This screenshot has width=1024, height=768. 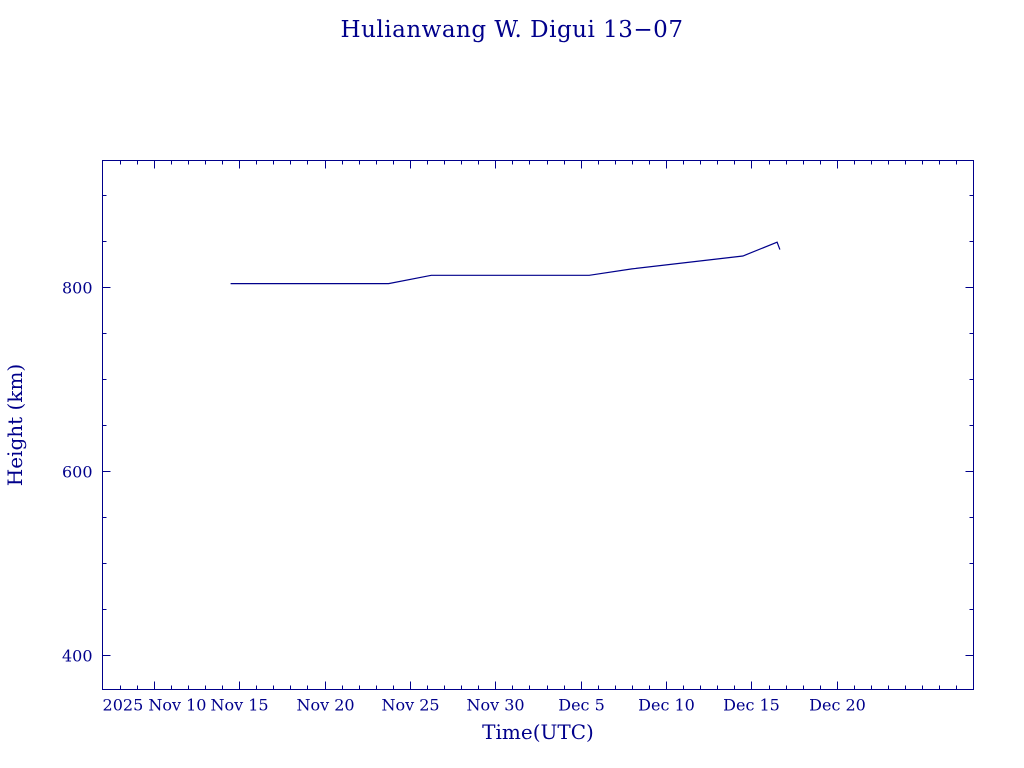 What do you see at coordinates (410, 705) in the screenshot?
I see `x-tick-label: Nov 25` at bounding box center [410, 705].